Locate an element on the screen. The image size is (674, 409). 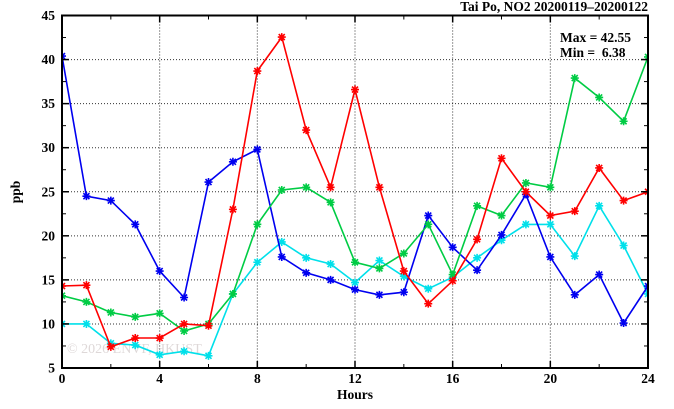
y-tick-label: 20 is located at coordinates (49, 235).